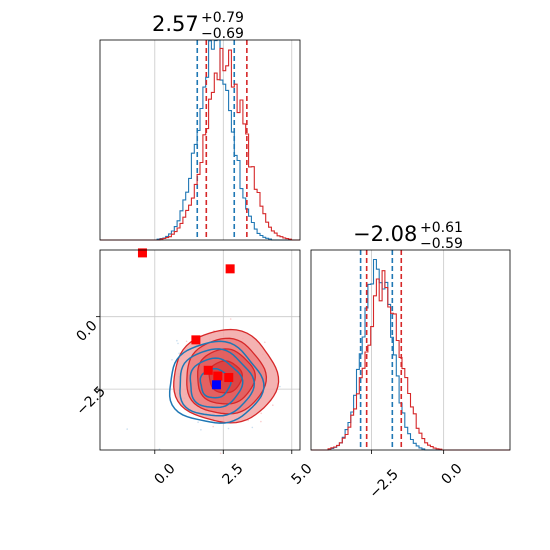  Describe the element at coordinates (175, 24) in the screenshot. I see `title-param-1-value: 2.57` at that location.